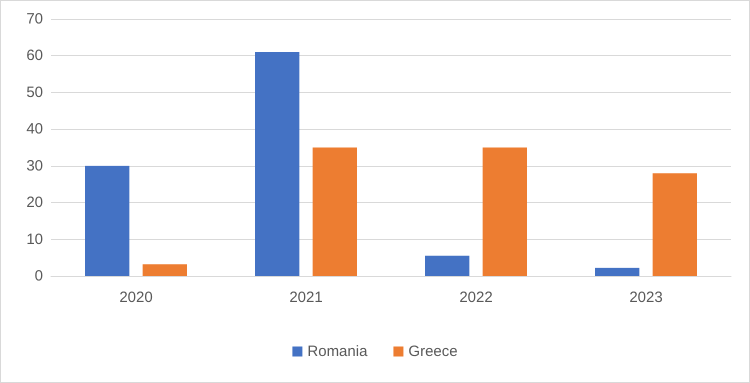 Image resolution: width=750 pixels, height=383 pixels. I want to click on legend-label: Romania, so click(337, 351).